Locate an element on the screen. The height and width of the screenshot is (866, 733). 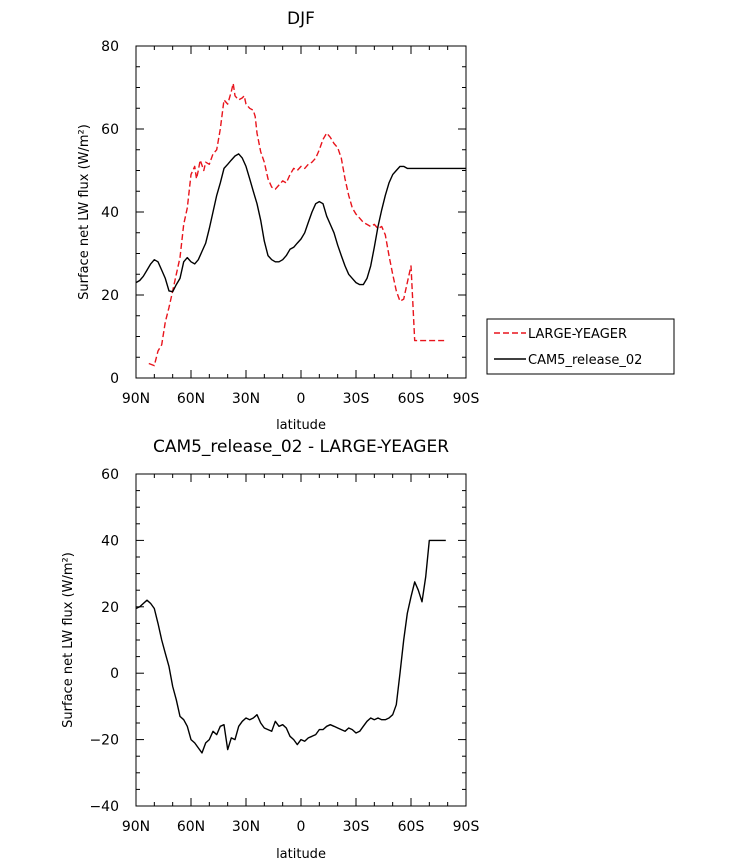
y-tick-label: 80 is located at coordinates (110, 47).